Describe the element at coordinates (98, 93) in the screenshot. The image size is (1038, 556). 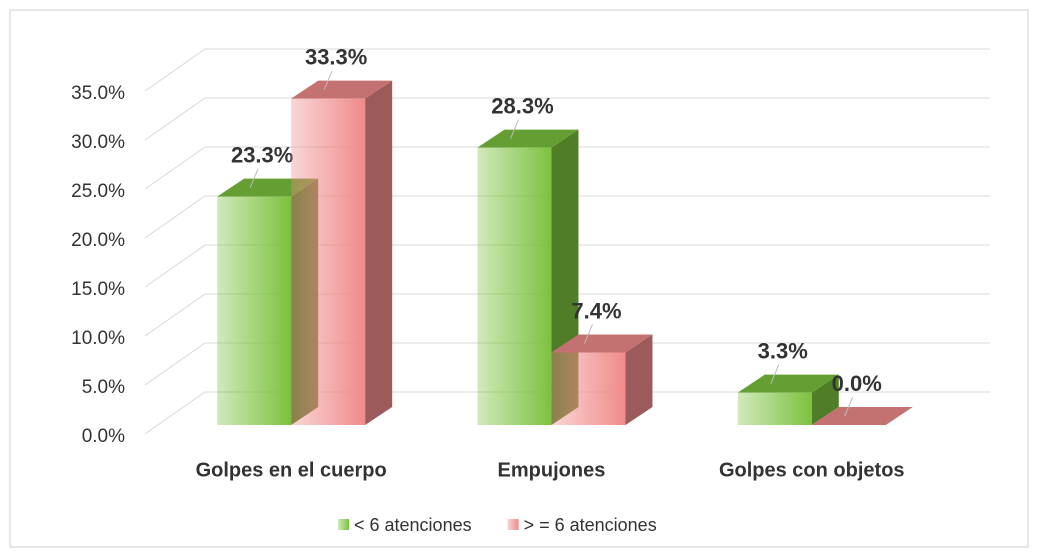
I see `y-tick-label: 35.0%` at that location.